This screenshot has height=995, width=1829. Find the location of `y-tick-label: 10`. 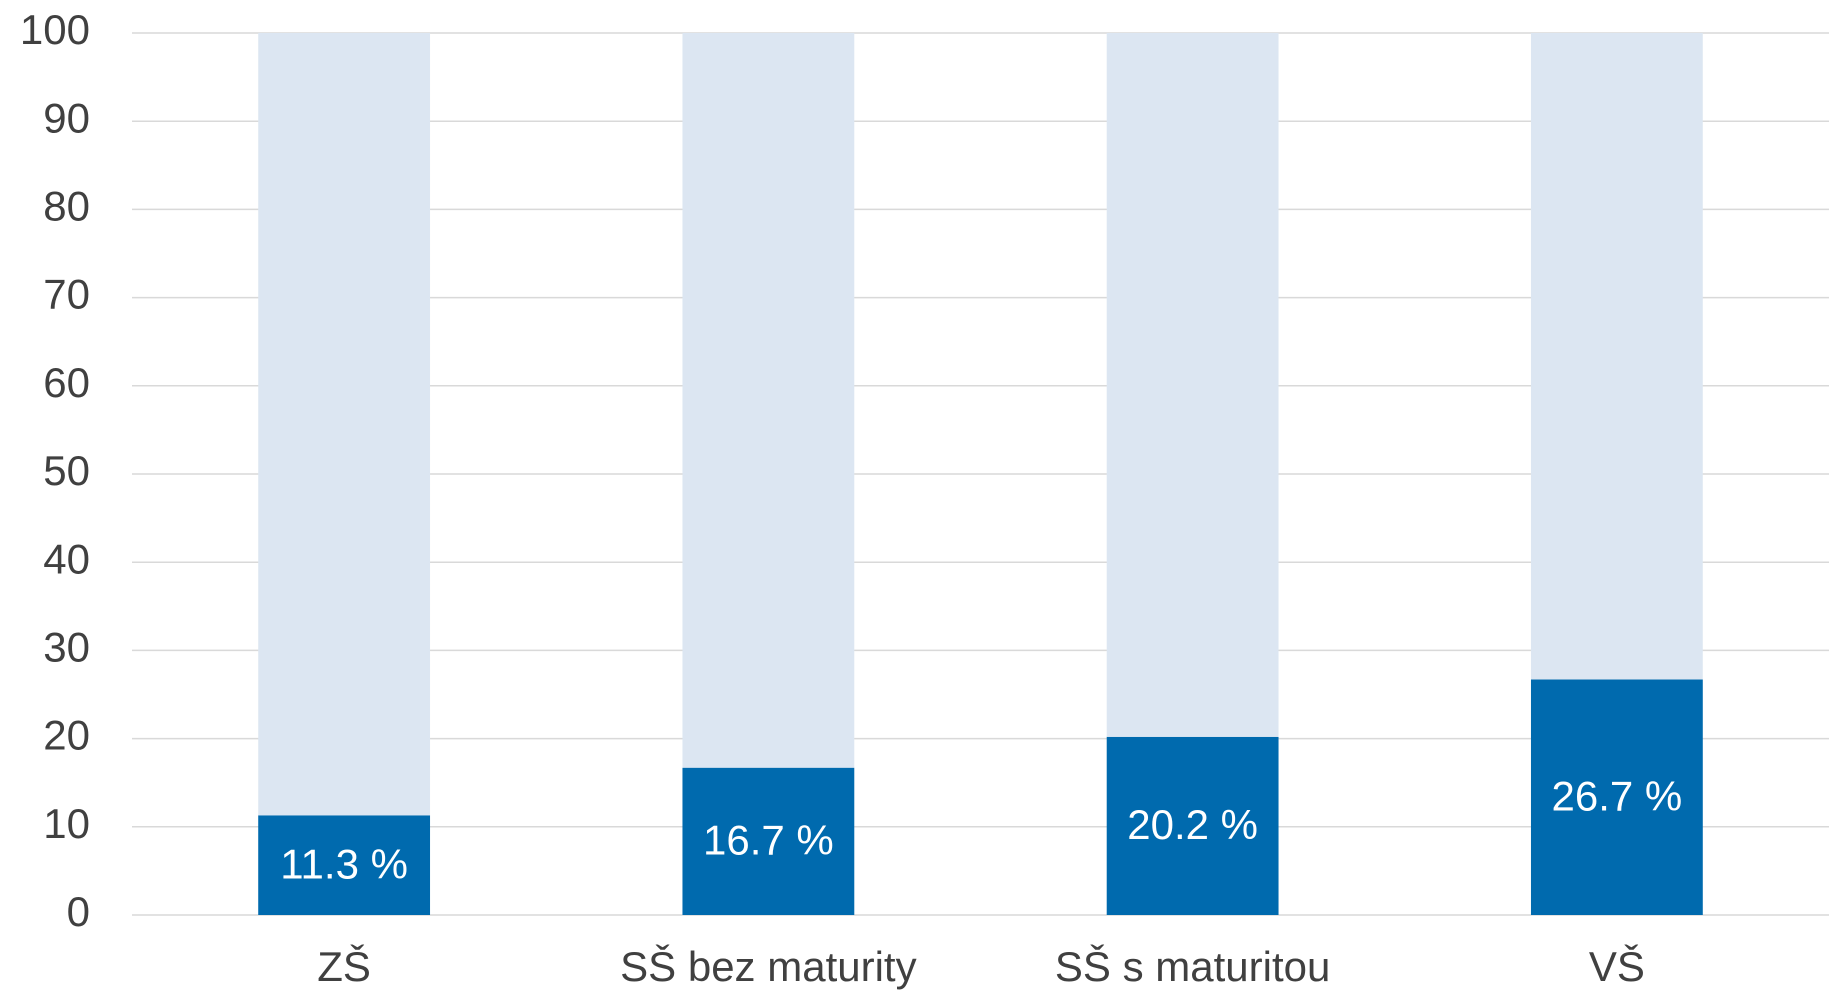

y-tick-label: 10 is located at coordinates (66, 823).